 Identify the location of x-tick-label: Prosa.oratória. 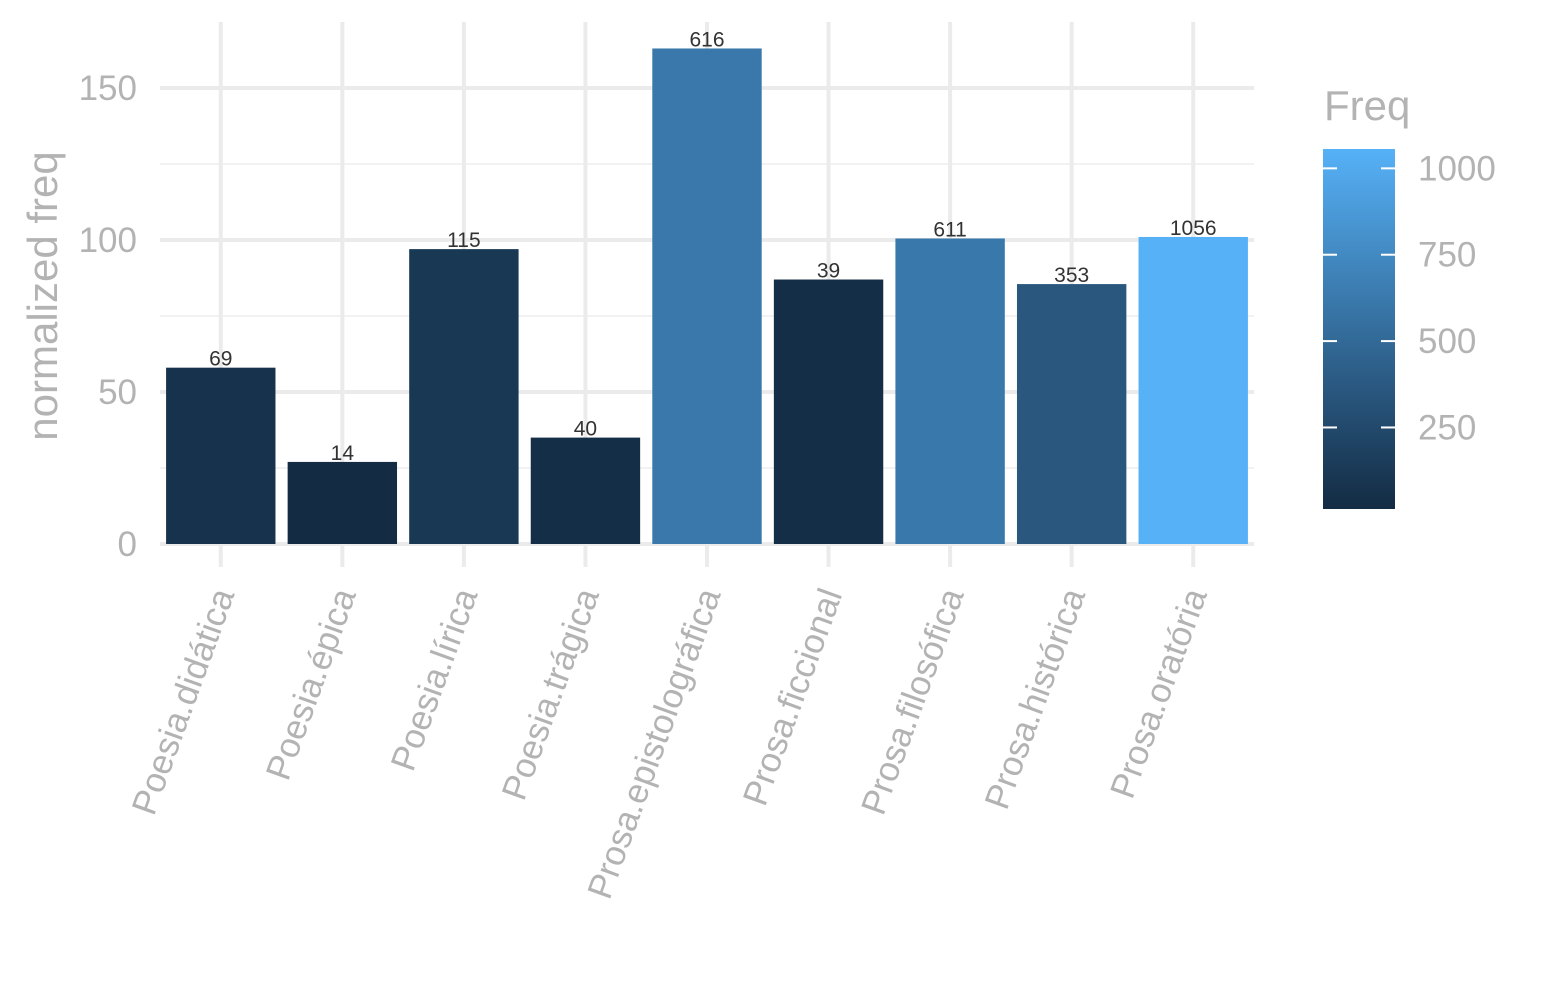
(1159, 693).